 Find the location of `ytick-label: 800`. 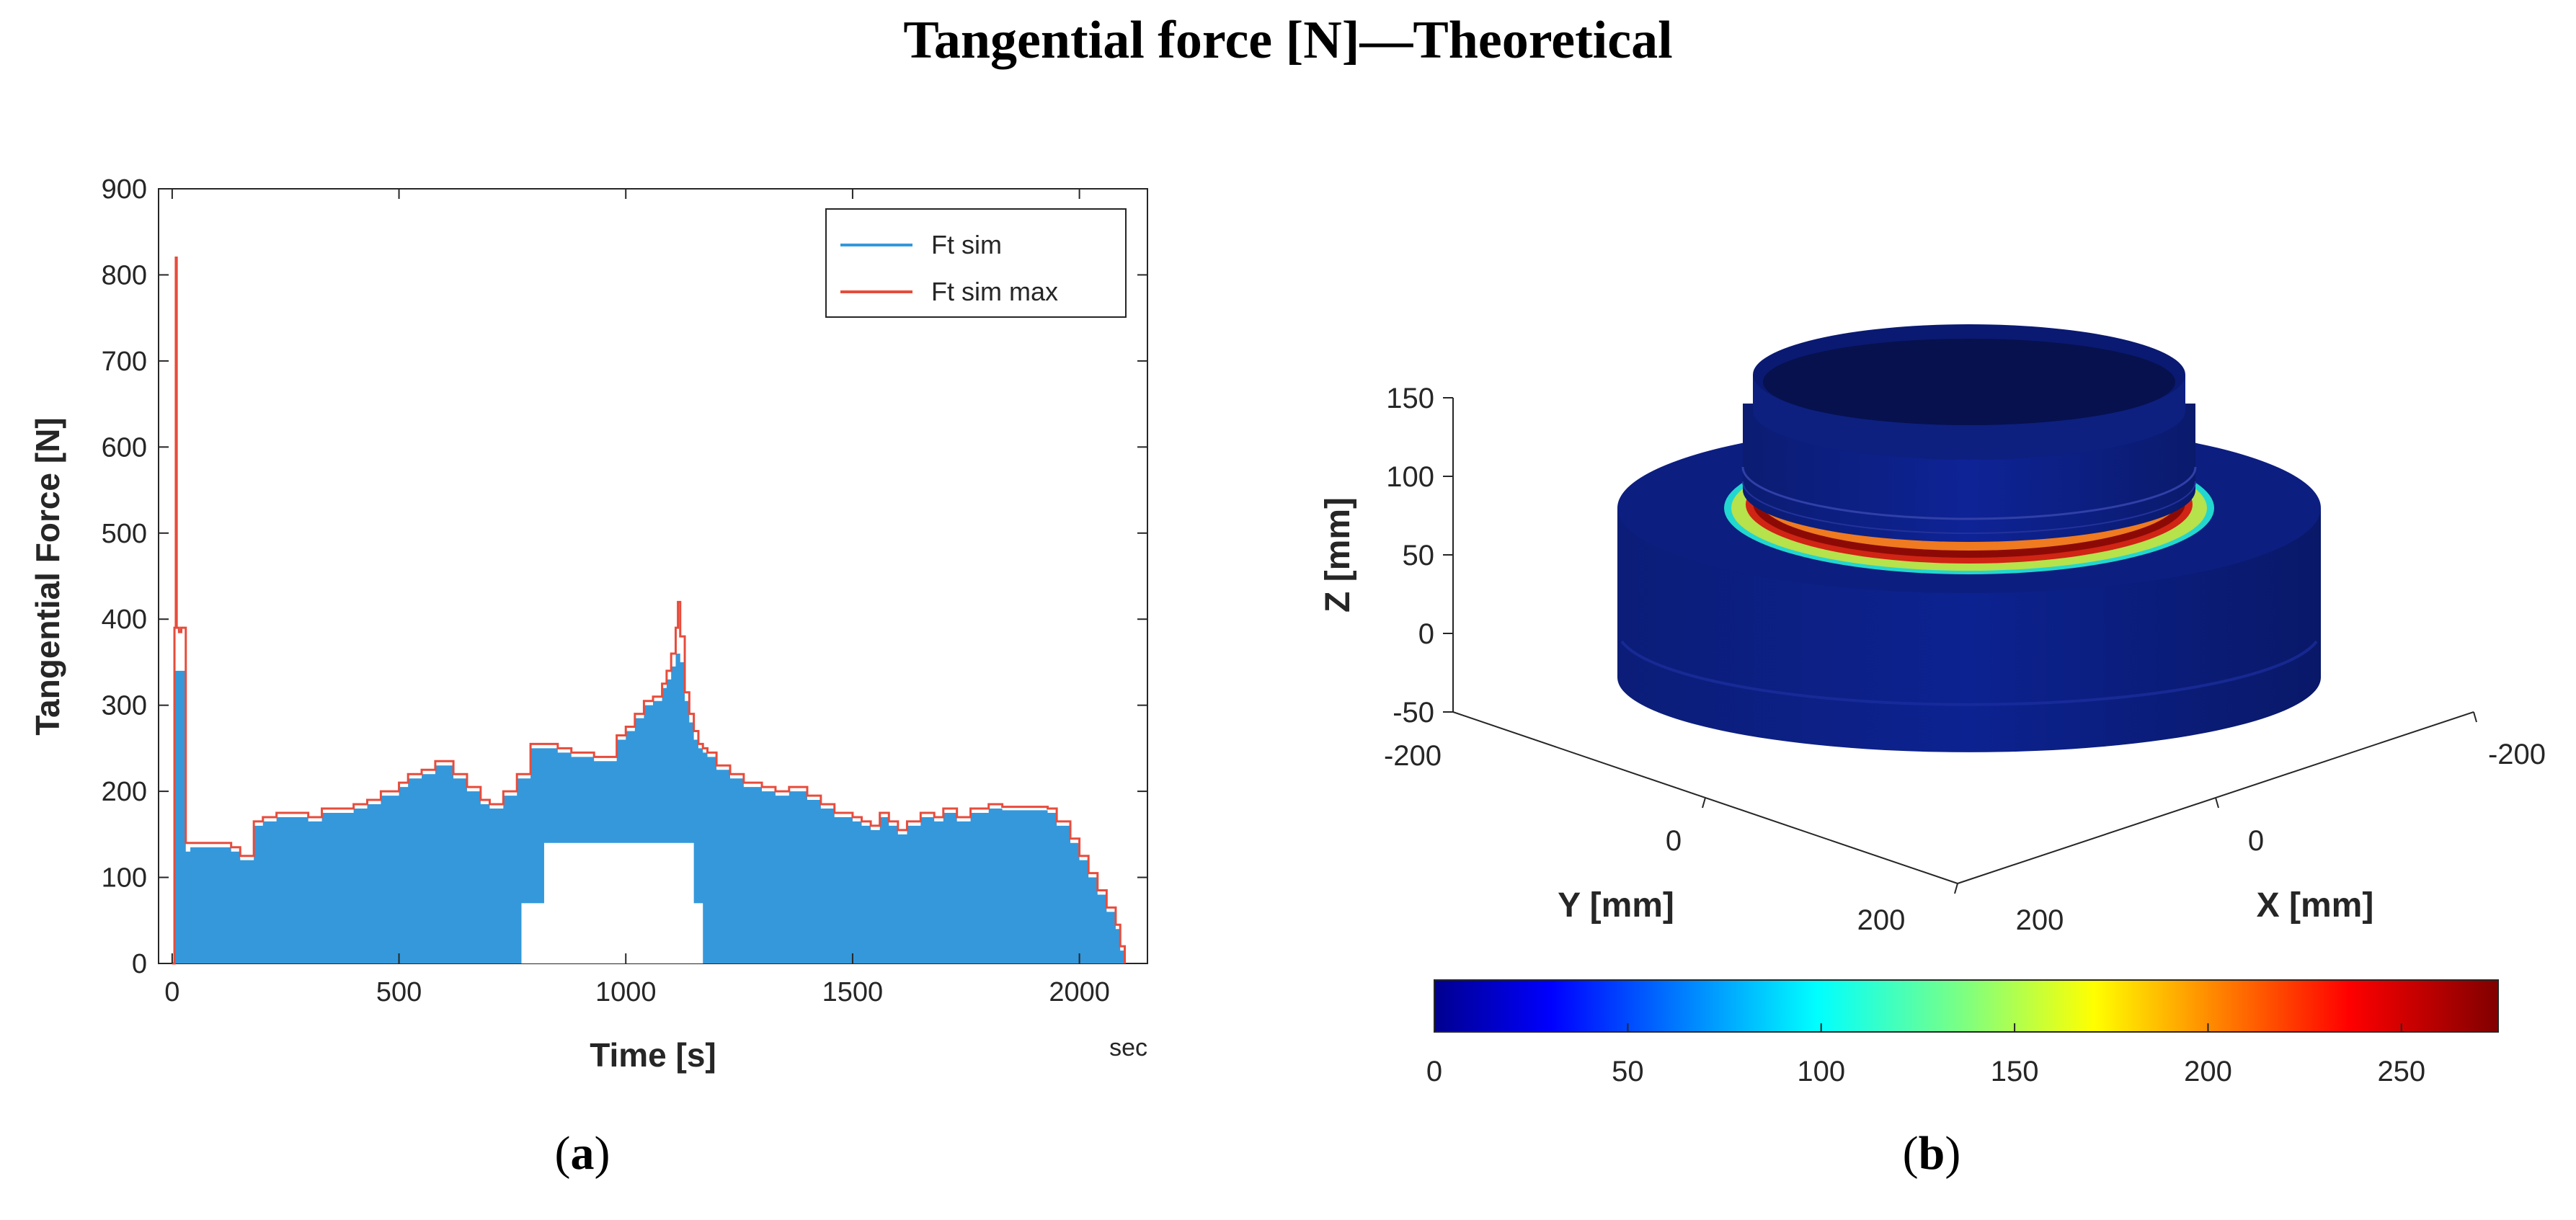

ytick-label: 800 is located at coordinates (124, 275).